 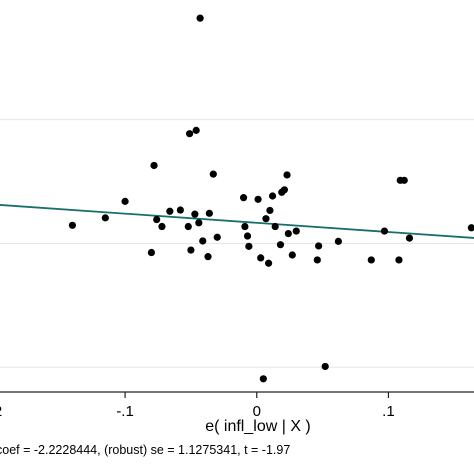 I want to click on x-tick-label: -.2, so click(x=1, y=411).